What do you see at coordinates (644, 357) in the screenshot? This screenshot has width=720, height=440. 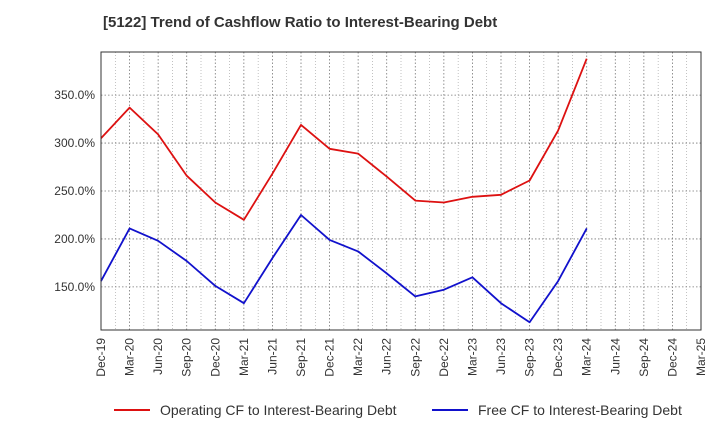 I see `x-tick-label: Sep-24` at bounding box center [644, 357].